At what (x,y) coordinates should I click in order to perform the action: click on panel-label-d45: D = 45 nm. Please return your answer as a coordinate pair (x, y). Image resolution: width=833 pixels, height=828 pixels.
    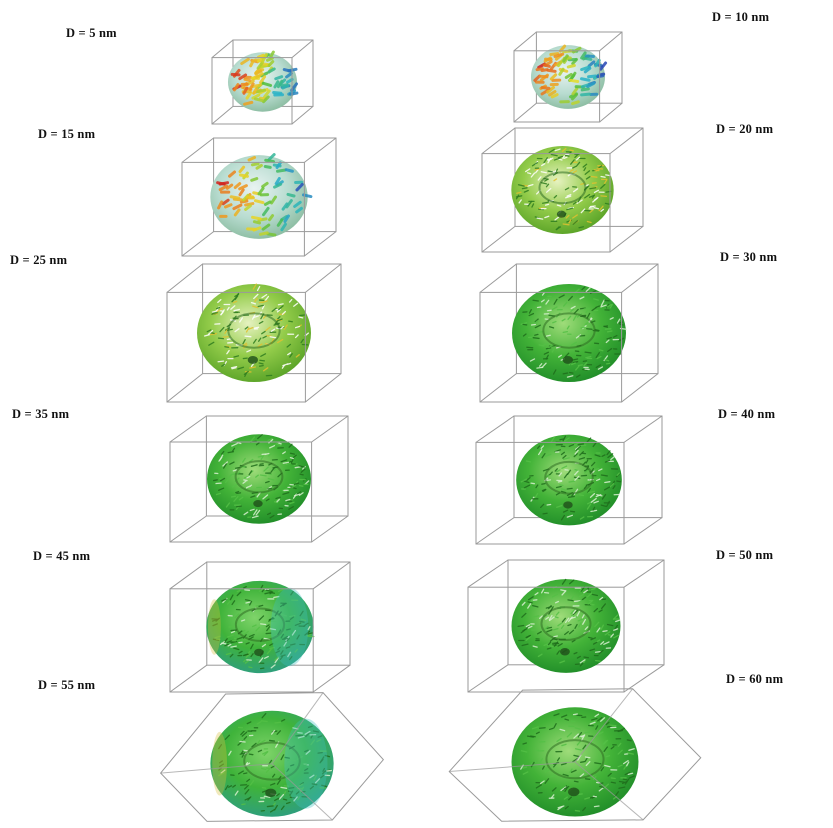
    Looking at the image, I should click on (62, 556).